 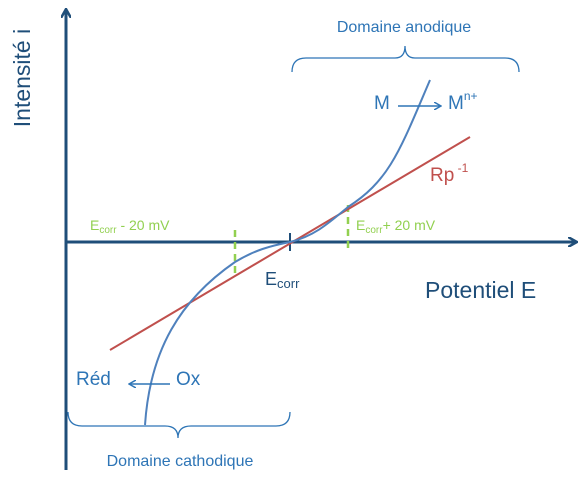 I want to click on cathodic-label: Domaine cathodique, so click(x=180, y=461).